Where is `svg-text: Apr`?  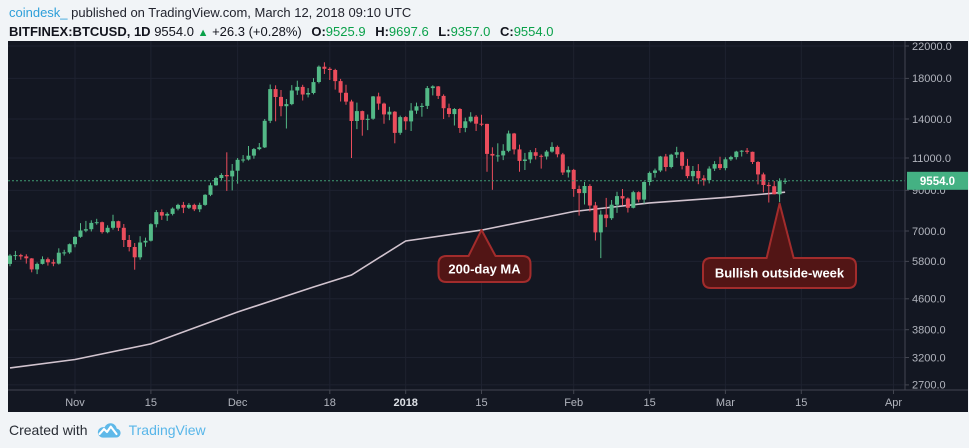 svg-text: Apr is located at coordinates (893, 403).